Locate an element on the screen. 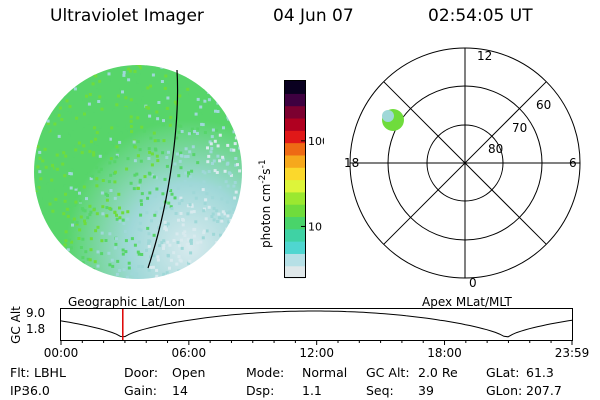  info-label: GLon: is located at coordinates (504, 390).